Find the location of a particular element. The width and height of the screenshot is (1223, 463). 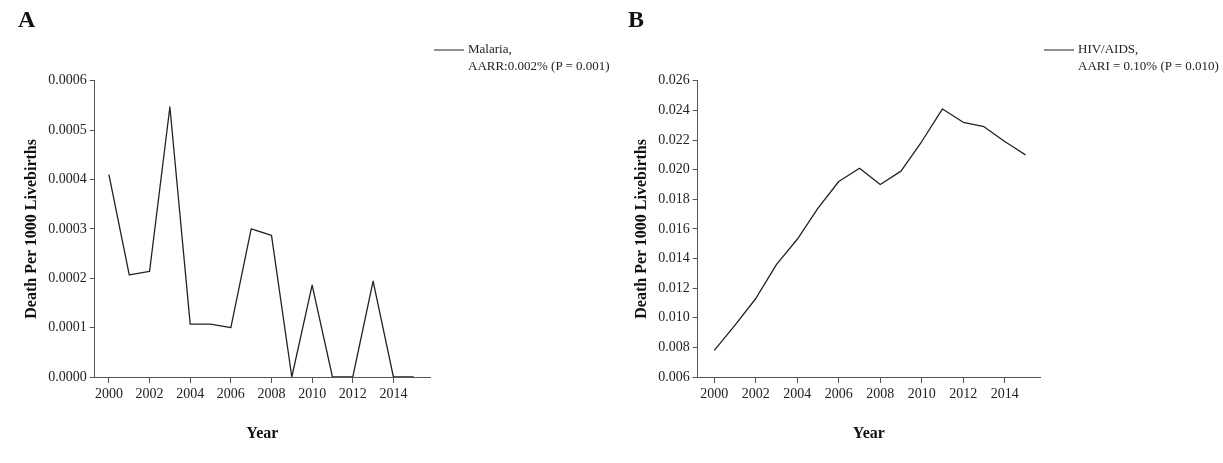

y-tick-label: 0.008 is located at coordinates (674, 347).